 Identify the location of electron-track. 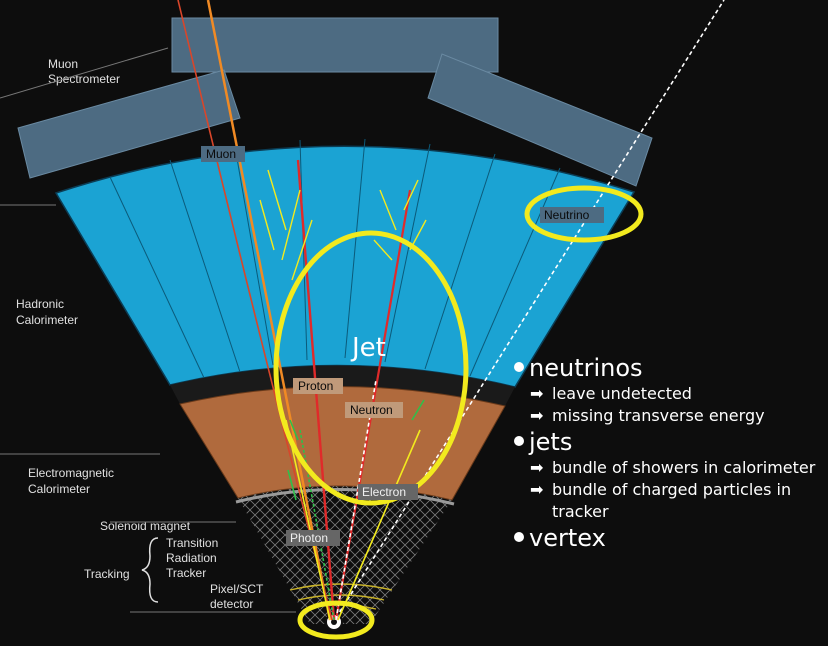
(379, 525).